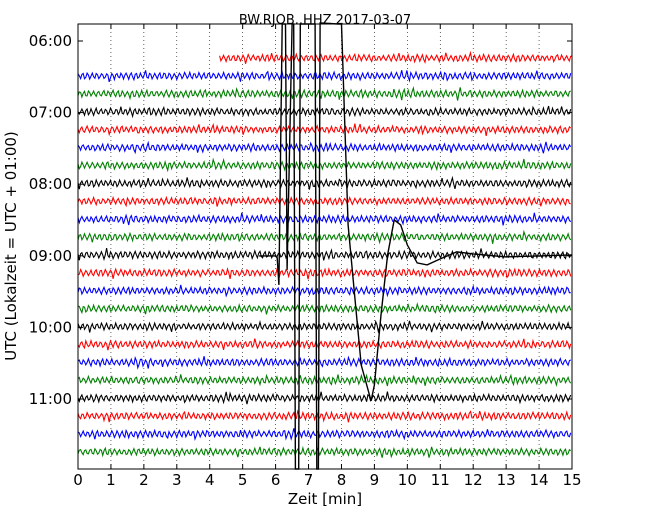  What do you see at coordinates (243, 480) in the screenshot?
I see `x-tick-label: 5` at bounding box center [243, 480].